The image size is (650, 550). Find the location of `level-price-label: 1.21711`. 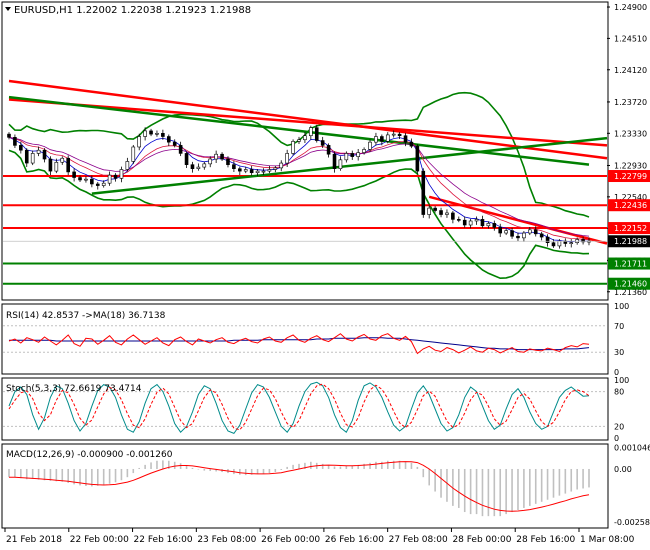

level-price-label: 1.21711 is located at coordinates (630, 264).